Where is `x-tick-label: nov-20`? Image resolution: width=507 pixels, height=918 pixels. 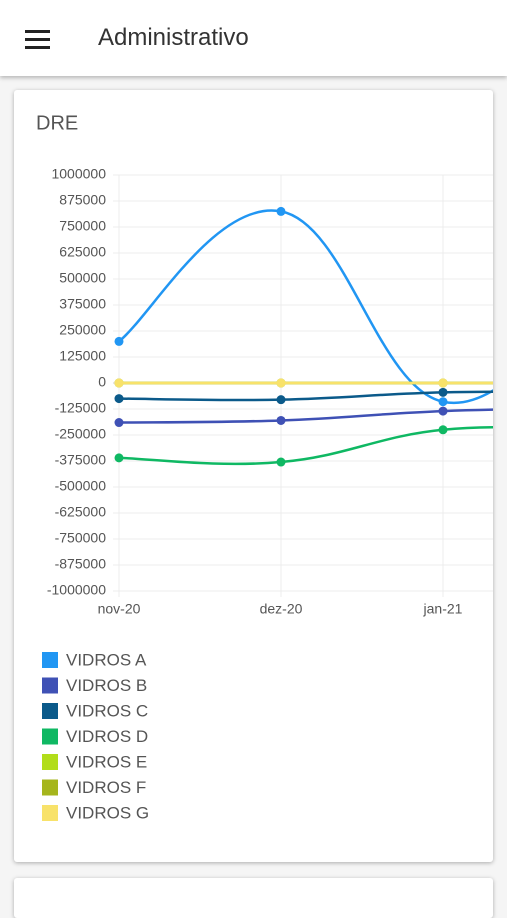
x-tick-label: nov-20 is located at coordinates (119, 609).